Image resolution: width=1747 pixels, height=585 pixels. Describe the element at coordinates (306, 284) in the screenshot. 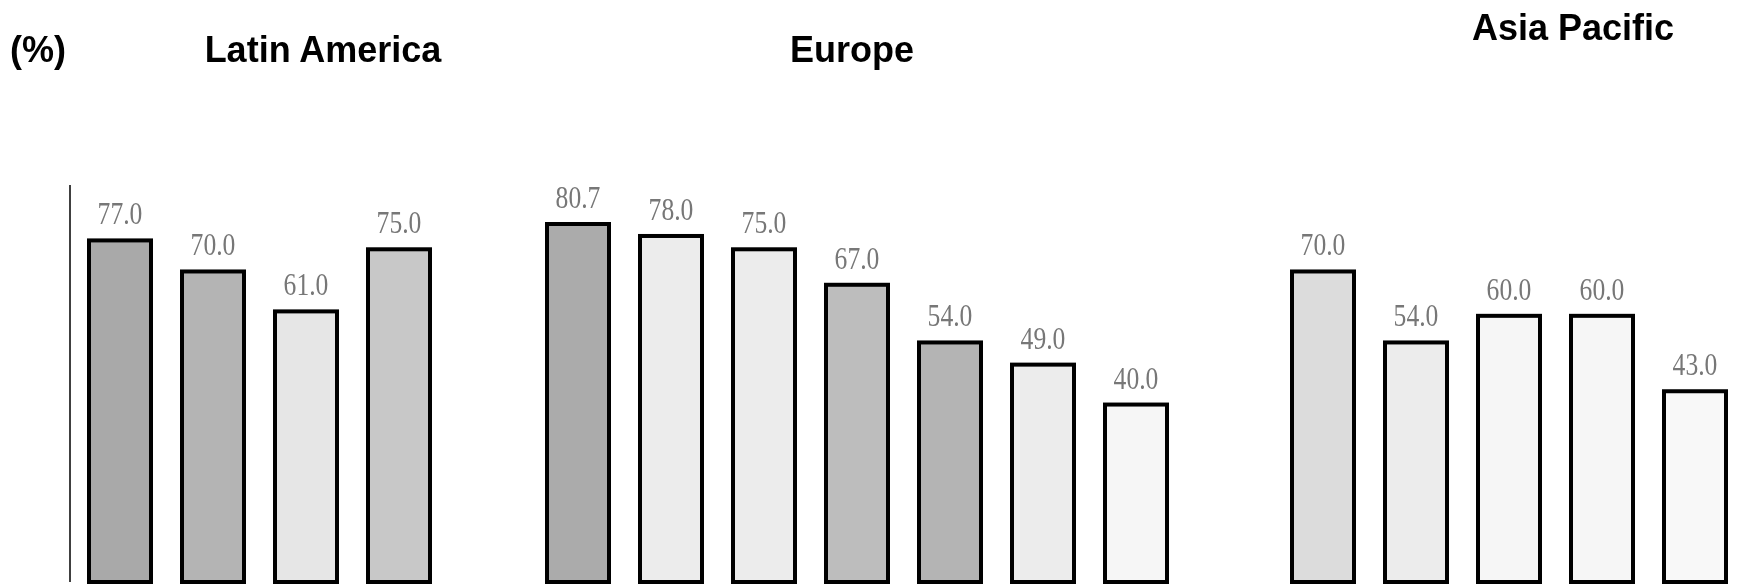

I see `data-label: 61.0` at that location.